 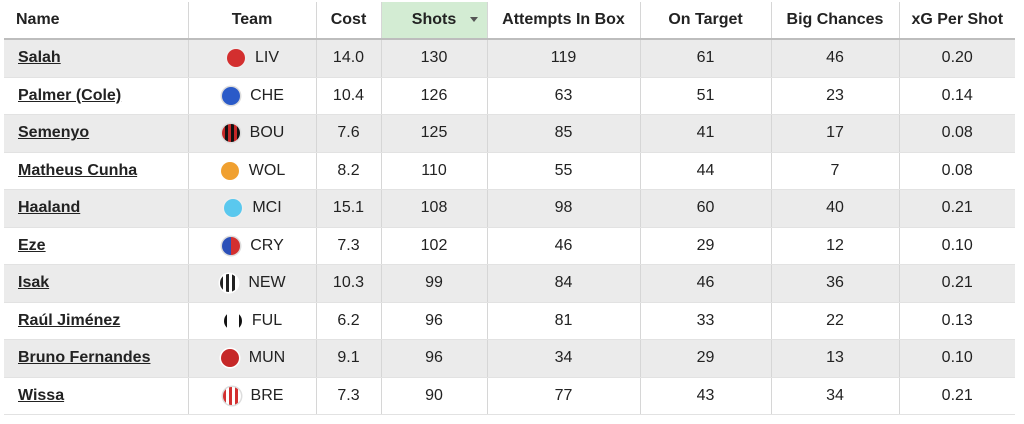 What do you see at coordinates (564, 208) in the screenshot?
I see `stat-cell: 98` at bounding box center [564, 208].